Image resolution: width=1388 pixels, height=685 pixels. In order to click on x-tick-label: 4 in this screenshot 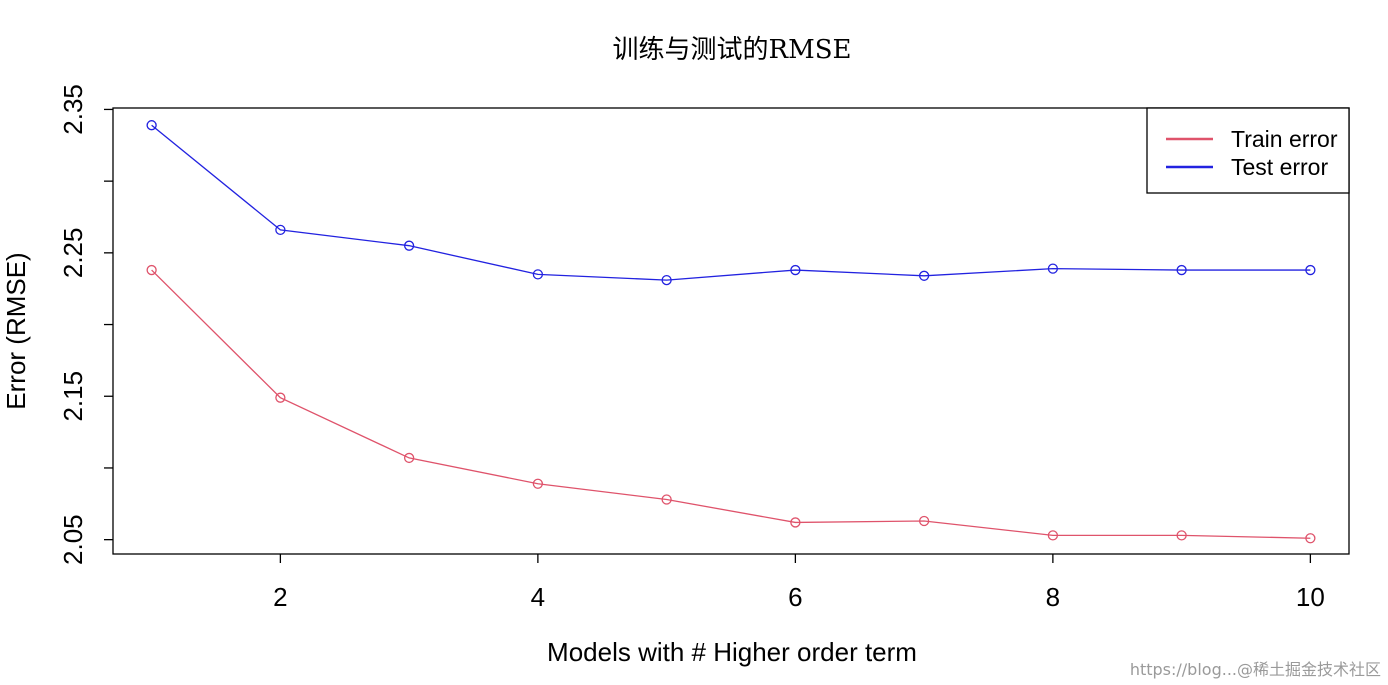, I will do `click(538, 597)`.